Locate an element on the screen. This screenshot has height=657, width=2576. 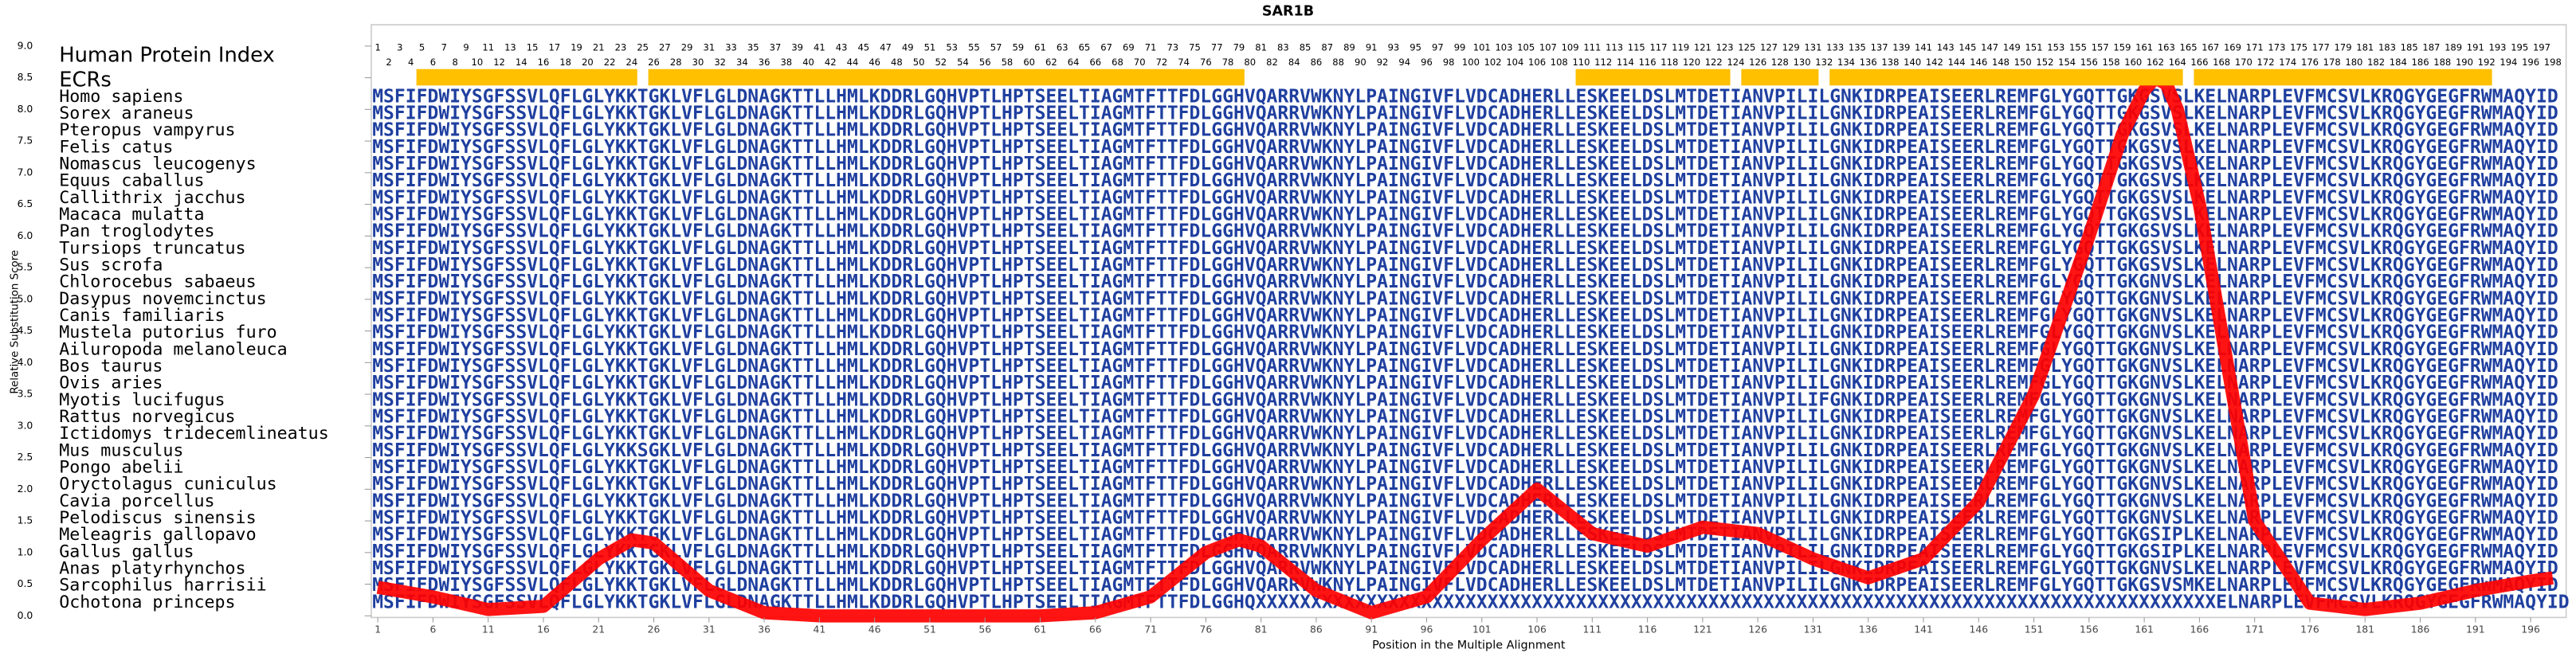
index-number: 114 is located at coordinates (1625, 62).